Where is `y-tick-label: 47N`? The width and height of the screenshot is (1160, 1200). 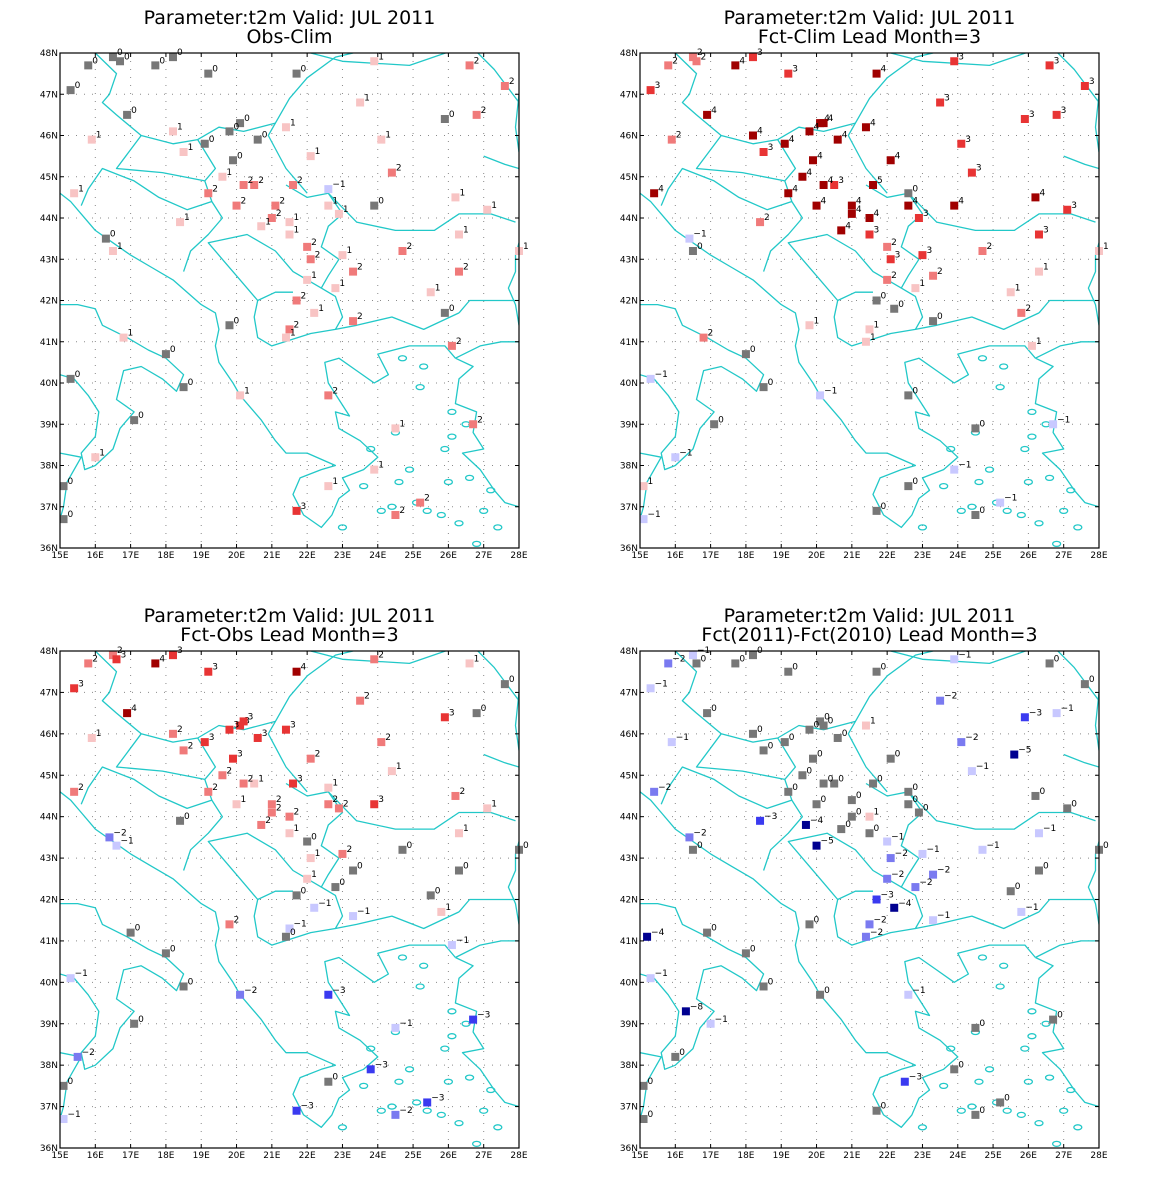 y-tick-label: 47N is located at coordinates (629, 693).